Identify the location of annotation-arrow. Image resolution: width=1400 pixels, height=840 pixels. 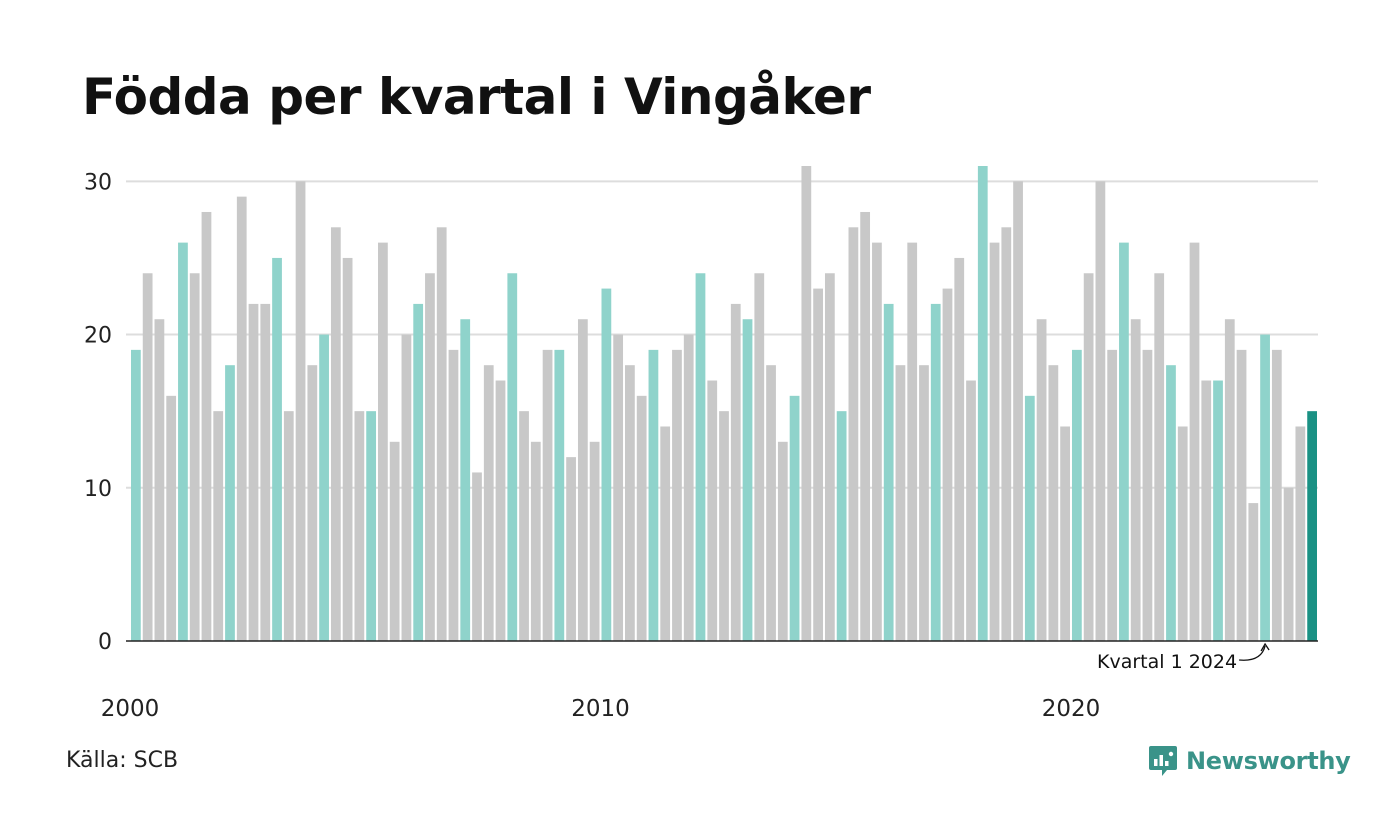
(1252, 653).